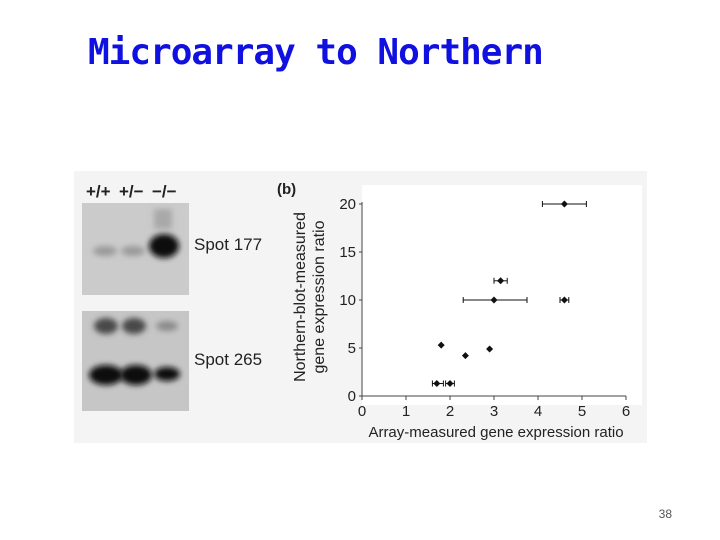 The height and width of the screenshot is (540, 720). What do you see at coordinates (131, 191) in the screenshot?
I see `genotype-label: +/−` at bounding box center [131, 191].